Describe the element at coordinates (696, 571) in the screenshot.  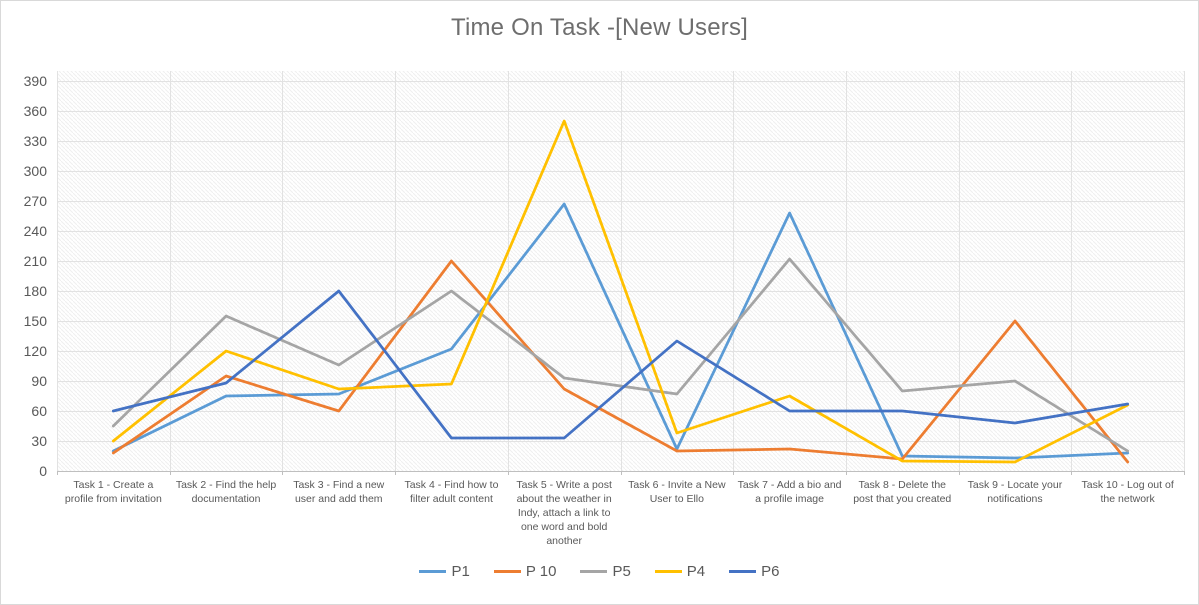
I see `legend-label: P4` at that location.